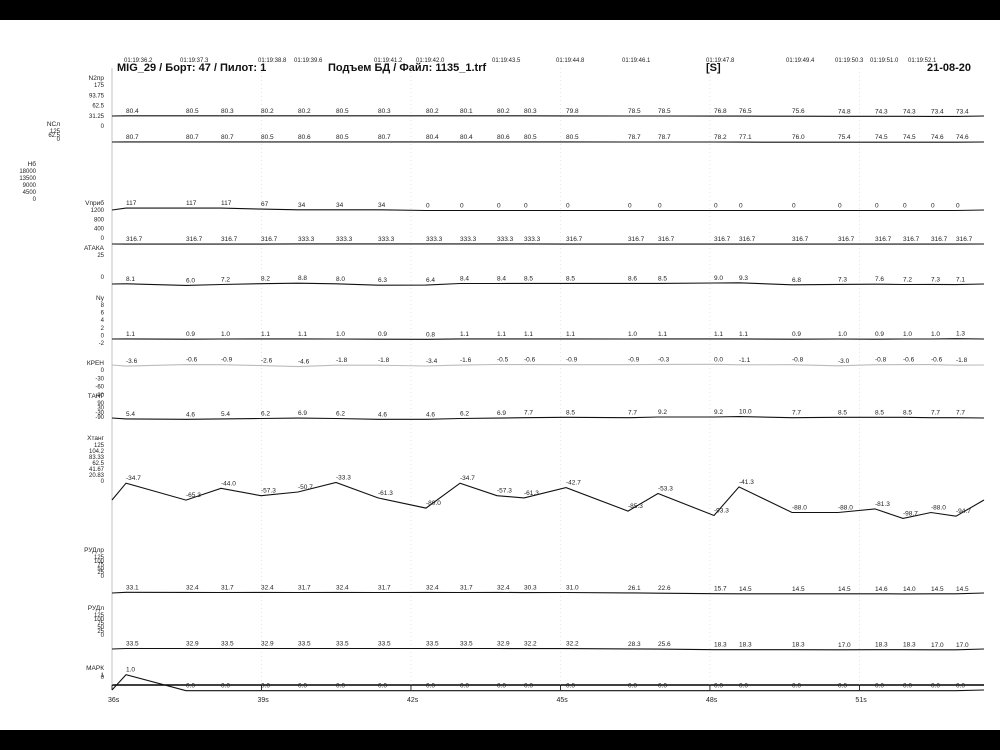  Describe the element at coordinates (879, 279) in the screenshot. I see `data-label-атака: 7.6` at that location.